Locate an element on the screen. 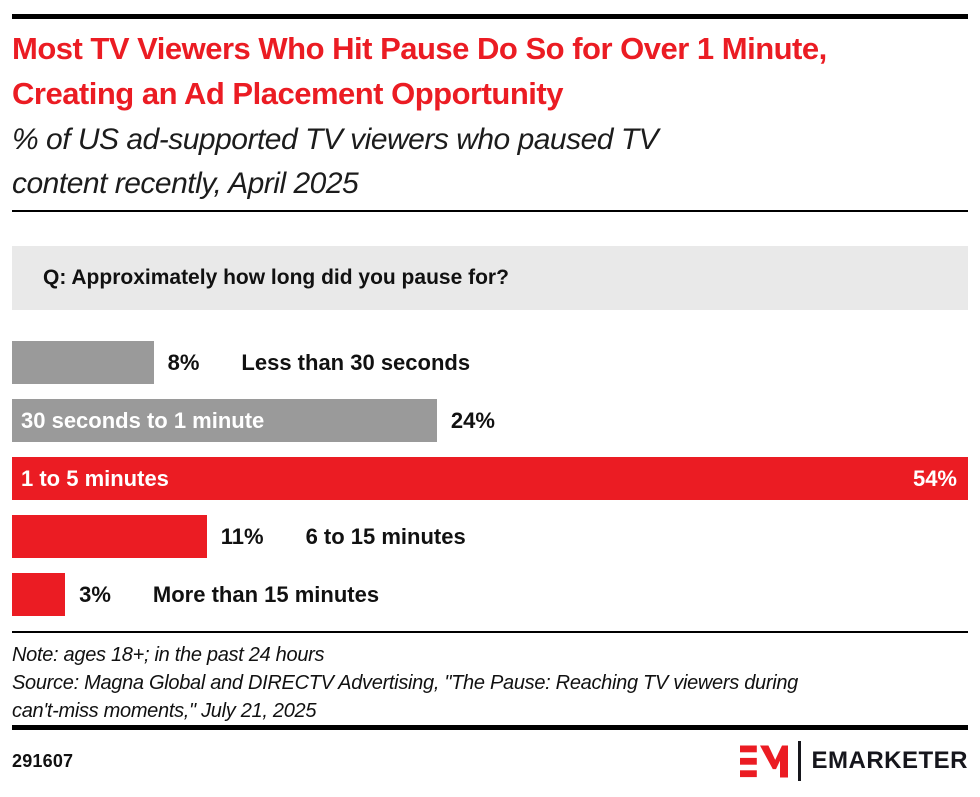 Image resolution: width=980 pixels, height=797 pixels. bar-row: 30 seconds to 1 minute 24% is located at coordinates (490, 420).